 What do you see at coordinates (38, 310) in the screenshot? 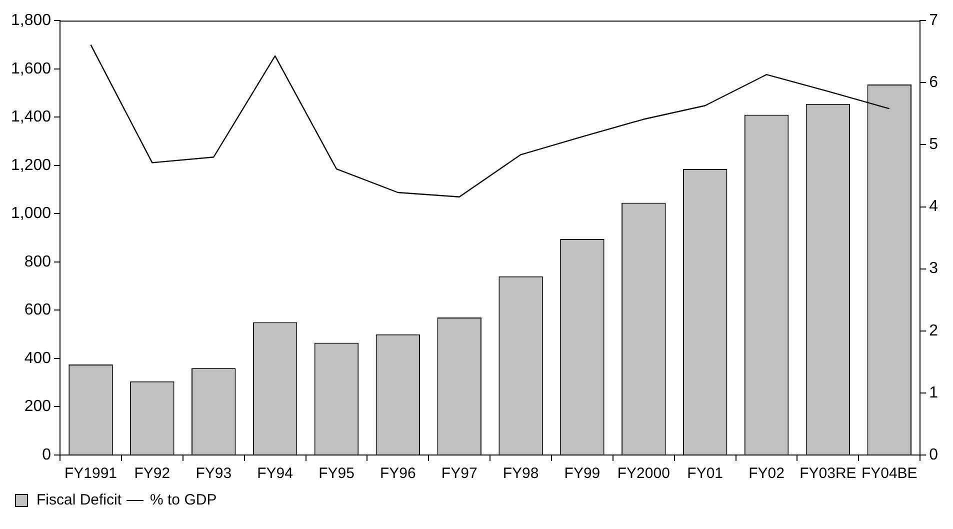
I see `y-tick-label: 600` at bounding box center [38, 310].